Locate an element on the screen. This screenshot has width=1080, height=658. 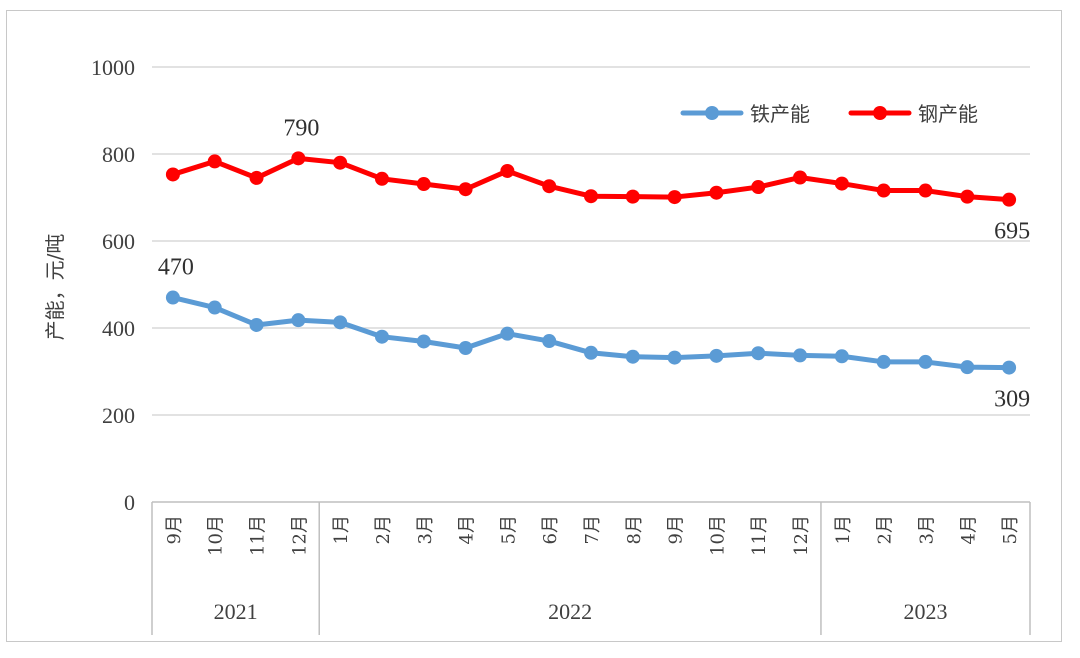
y-tick-label-400: 400 is located at coordinates (118, 328).